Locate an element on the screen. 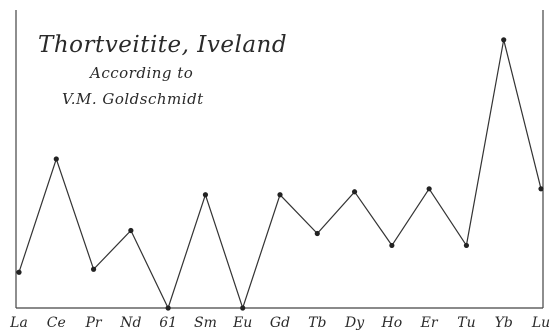 The width and height of the screenshot is (553, 332). x-tick-label-gd: Gd is located at coordinates (280, 323).